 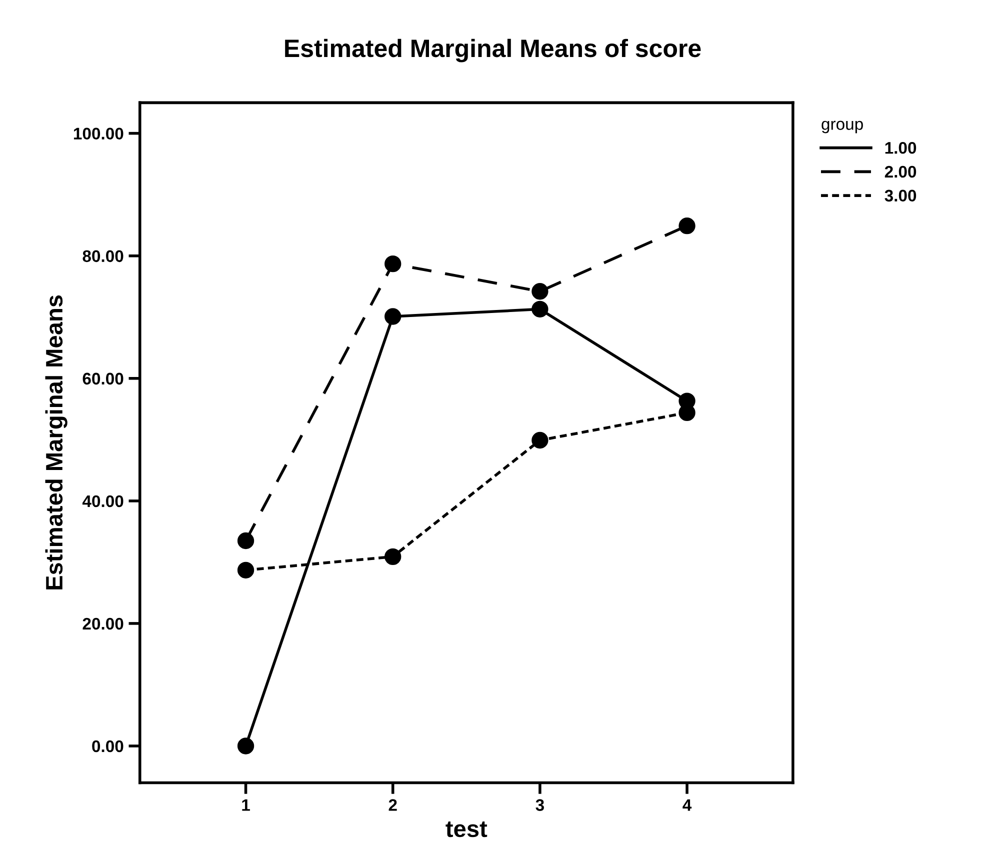 What do you see at coordinates (900, 148) in the screenshot?
I see `legend-label: 1.00` at bounding box center [900, 148].